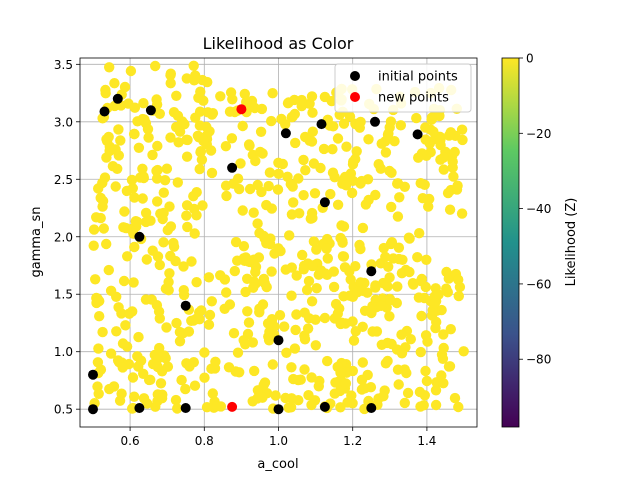 Image resolution: width=640 pixels, height=480 pixels. Describe the element at coordinates (535, 209) in the screenshot. I see `colorbar-ticks: 0 −20 −40 −60 −80` at that location.